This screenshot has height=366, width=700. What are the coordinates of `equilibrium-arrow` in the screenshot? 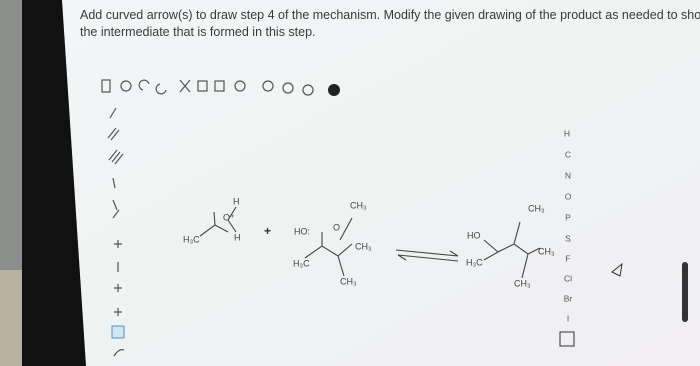 It's located at (427, 255).